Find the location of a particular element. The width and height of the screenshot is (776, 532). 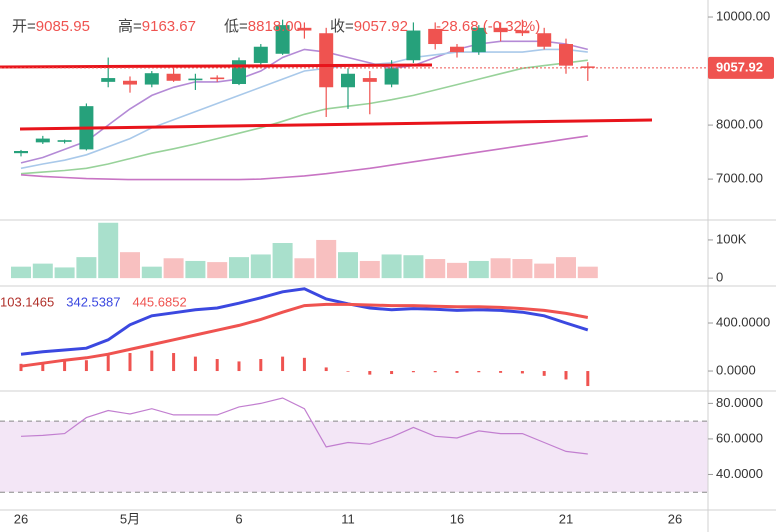

x-tick-label: 21 is located at coordinates (566, 518).